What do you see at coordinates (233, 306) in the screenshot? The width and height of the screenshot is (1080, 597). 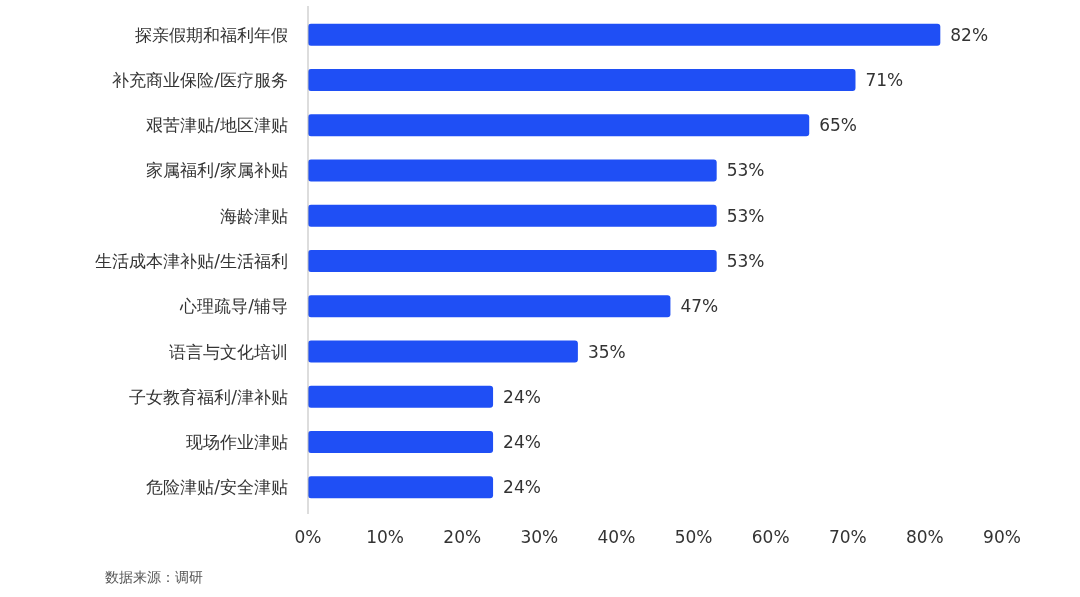 I see `y-tick-label: 心理疏导/辅导` at bounding box center [233, 306].